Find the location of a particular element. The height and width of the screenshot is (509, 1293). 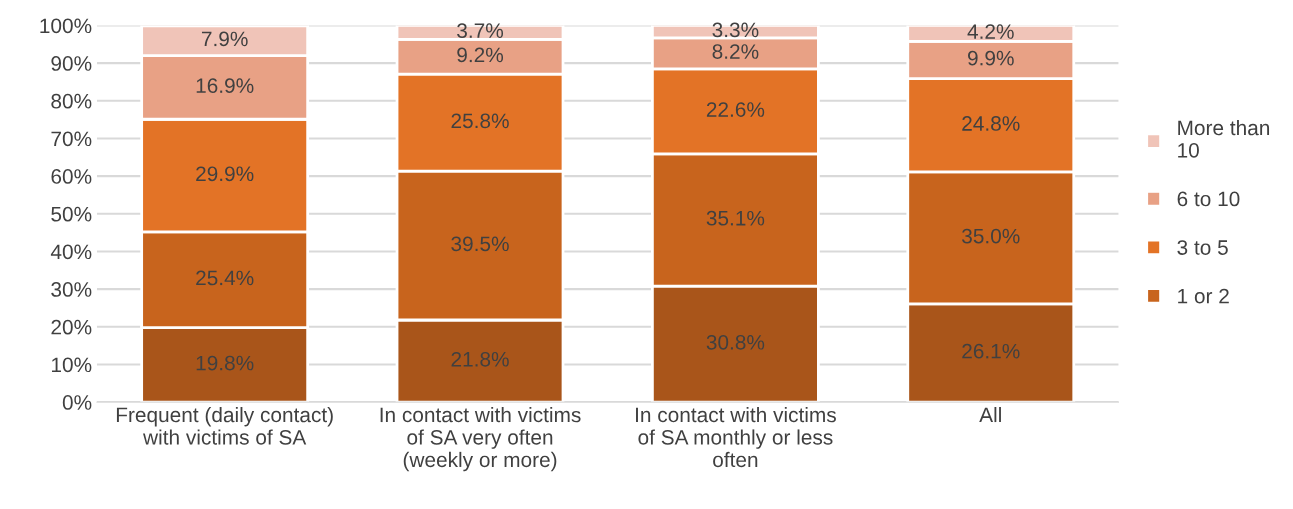

data-label: 9.9% is located at coordinates (991, 58).